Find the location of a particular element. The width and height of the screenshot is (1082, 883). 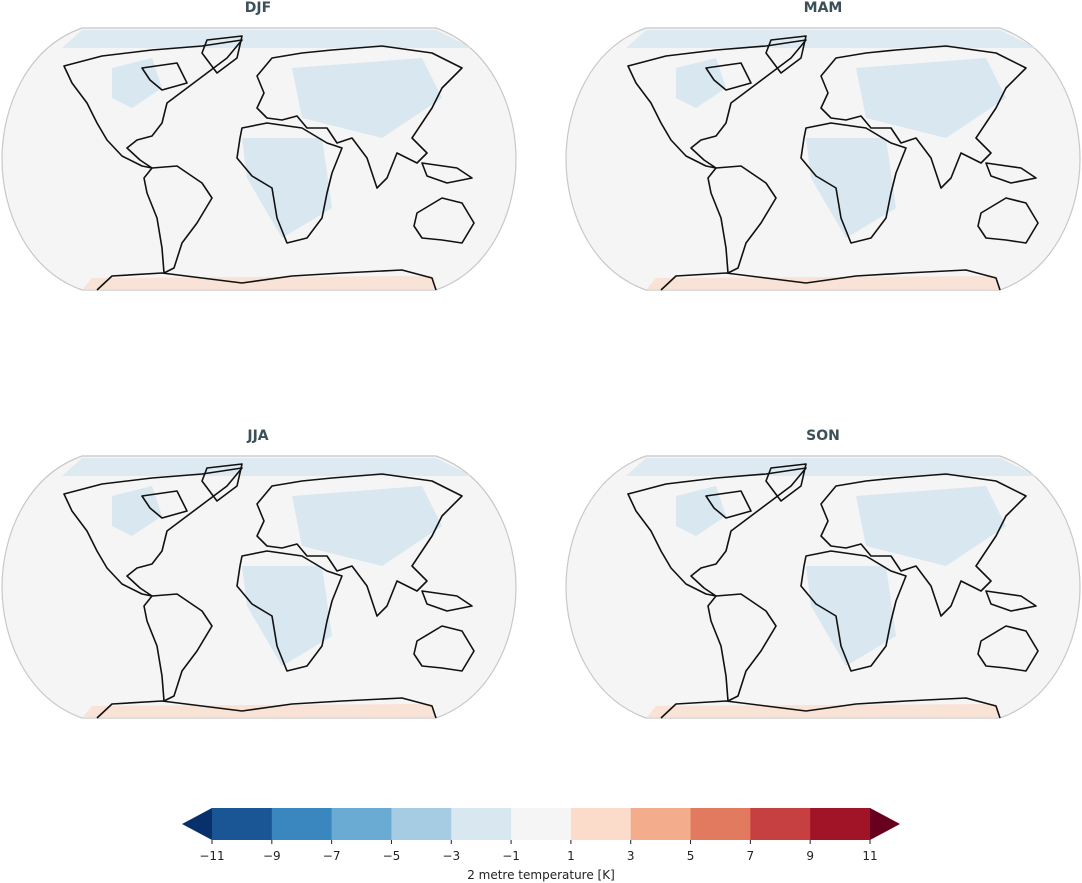

colorbar-extend-low is located at coordinates (197, 824).